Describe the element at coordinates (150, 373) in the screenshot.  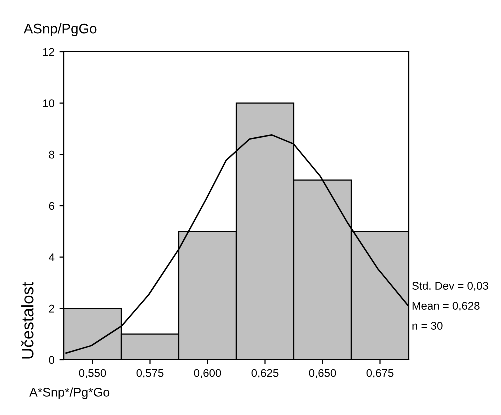
I see `x-tick-label: 0,575` at that location.